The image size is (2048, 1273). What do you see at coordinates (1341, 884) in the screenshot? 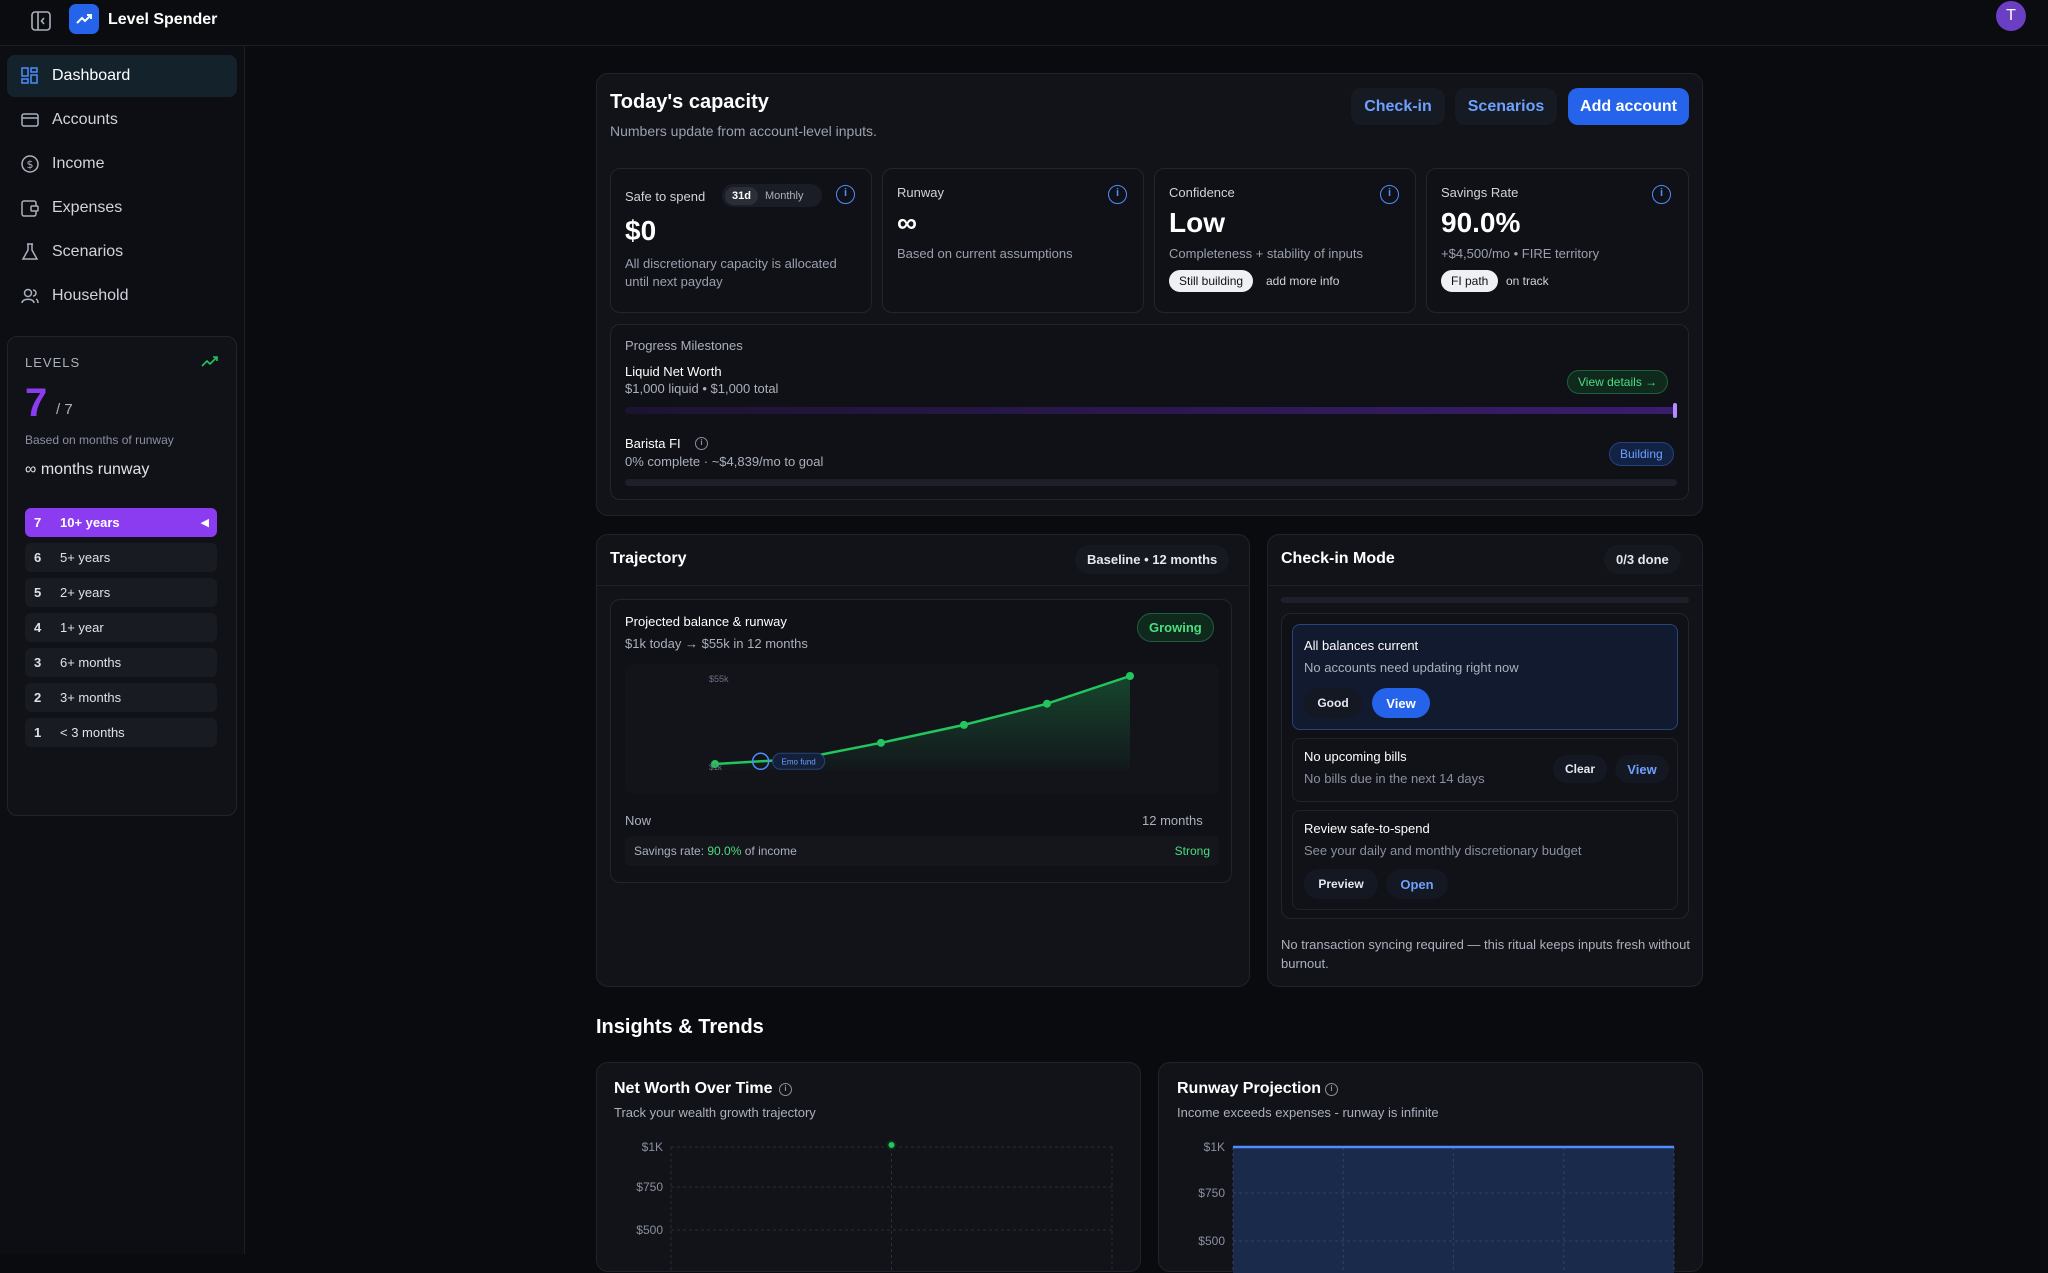
I see `preview-button: Preview` at bounding box center [1341, 884].